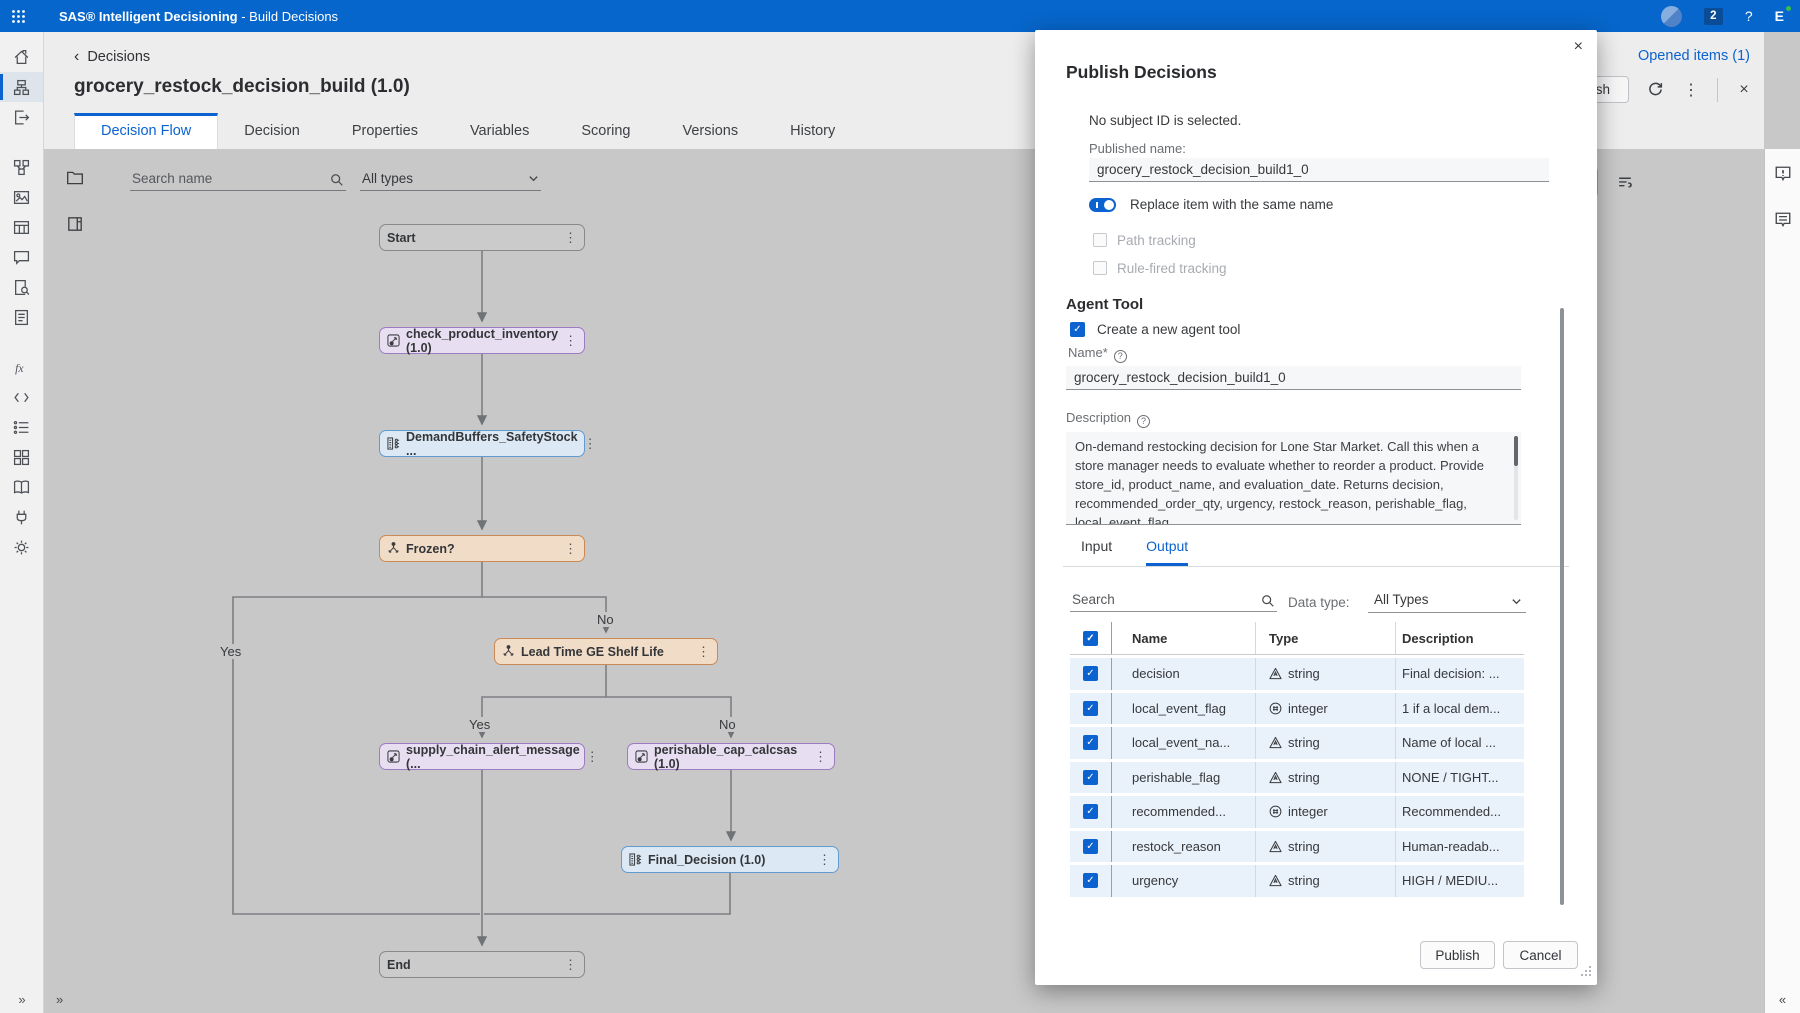  Describe the element at coordinates (1319, 170) in the screenshot. I see `published-name-input` at that location.